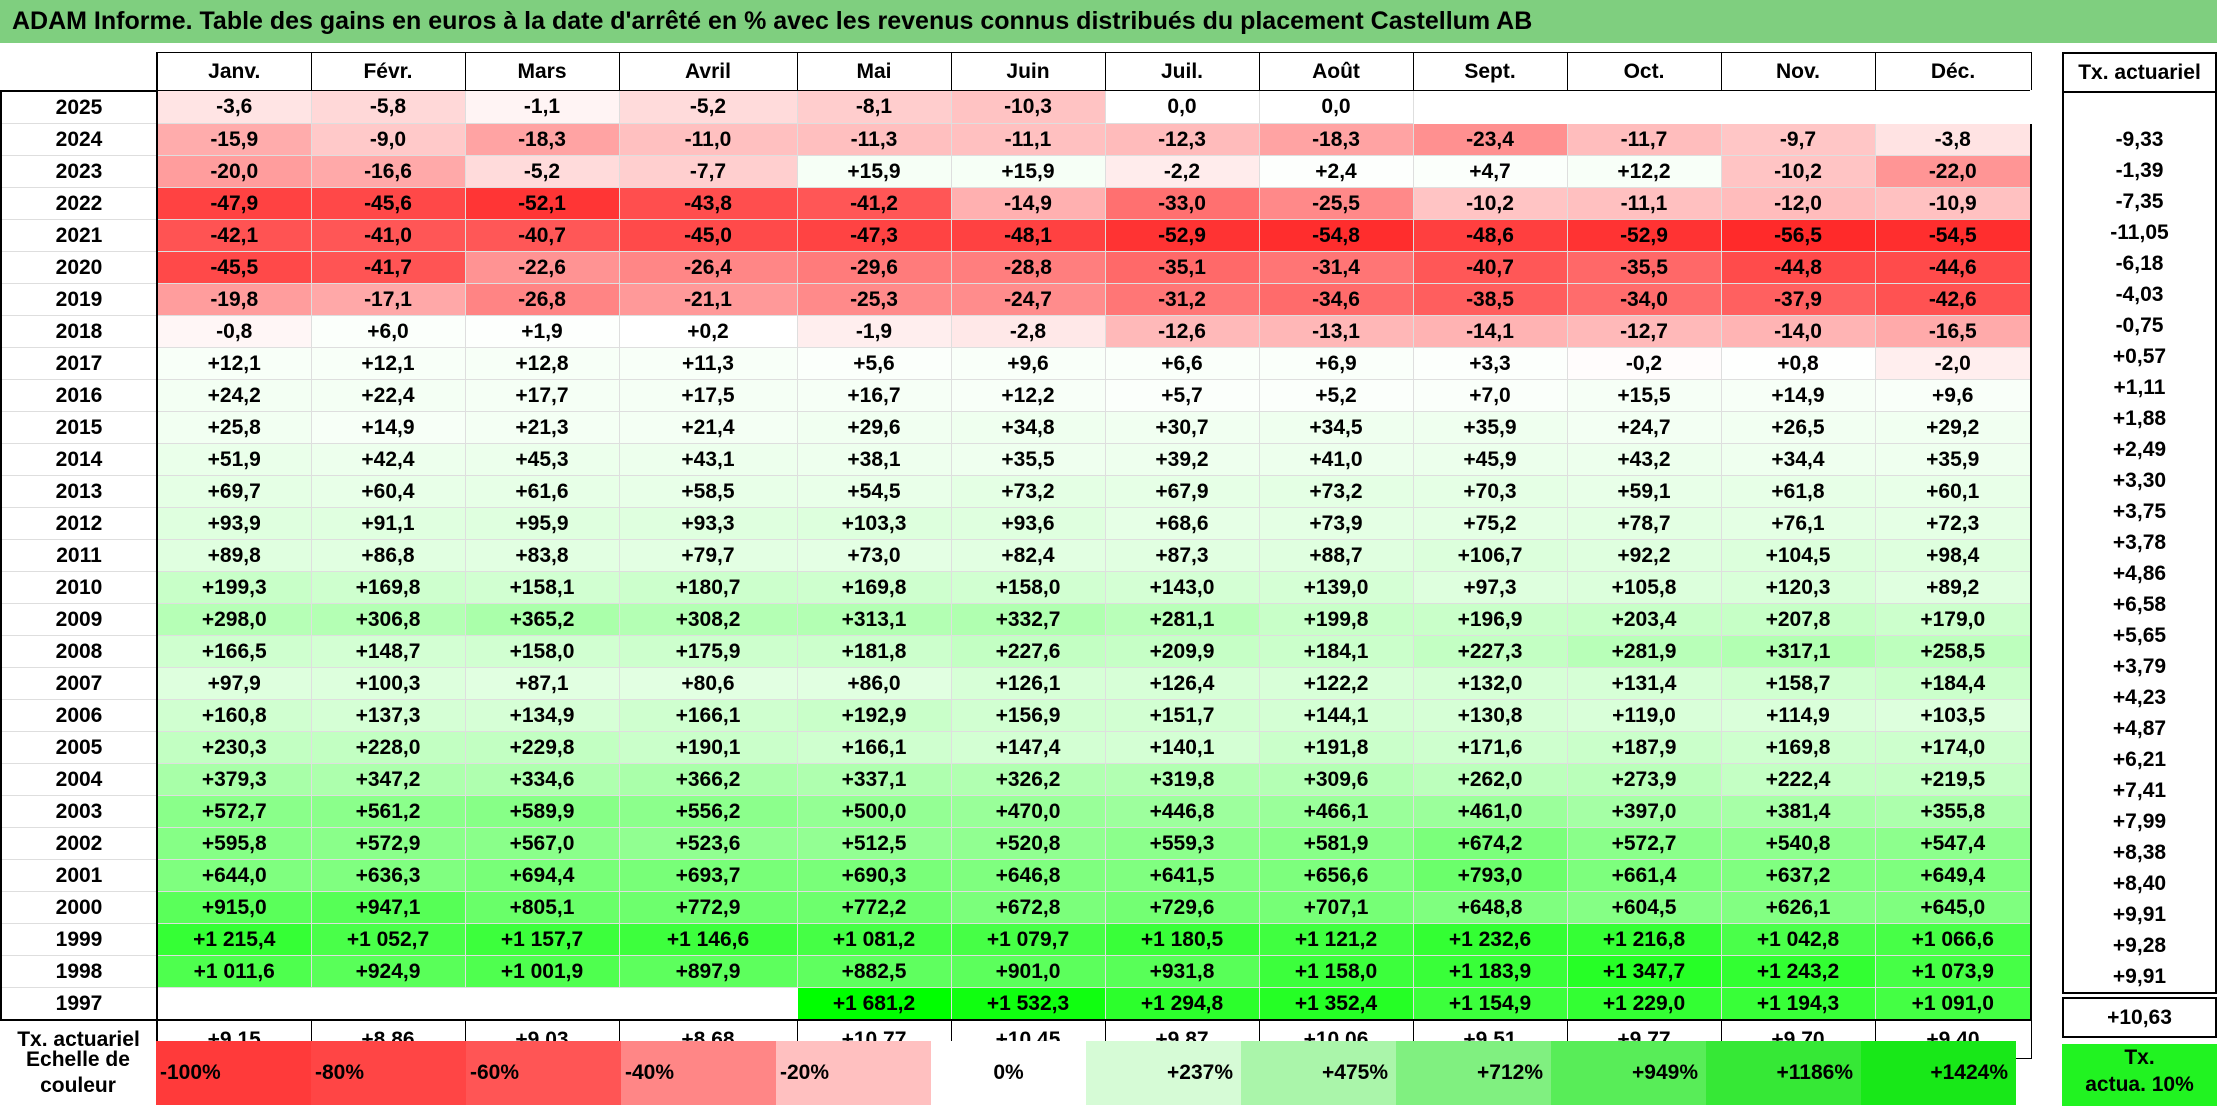  What do you see at coordinates (1028, 939) in the screenshot?
I see `gain-cell: +1 079,7` at bounding box center [1028, 939].